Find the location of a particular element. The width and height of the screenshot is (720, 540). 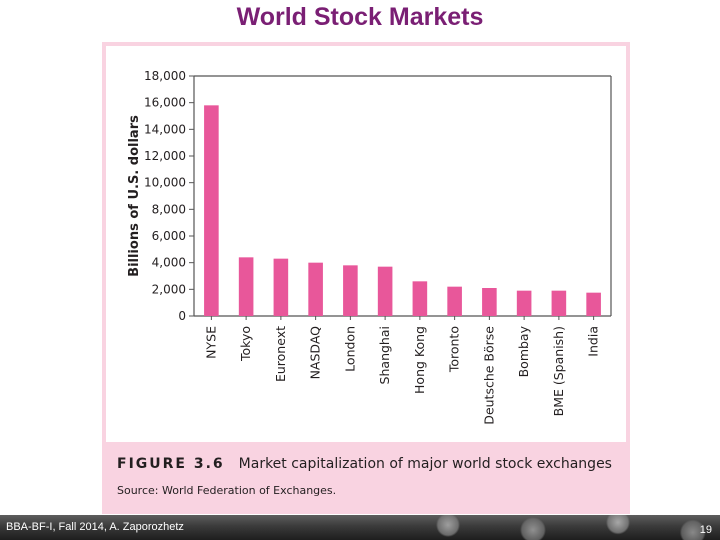

y-tick-label: 14,000 is located at coordinates (165, 129).